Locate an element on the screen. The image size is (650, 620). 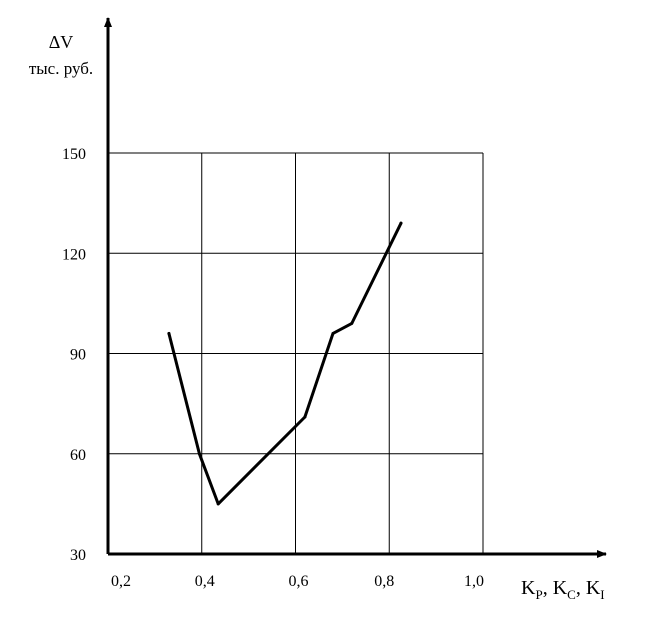
y-axis-label-symbol: ΔV is located at coordinates (61, 42).